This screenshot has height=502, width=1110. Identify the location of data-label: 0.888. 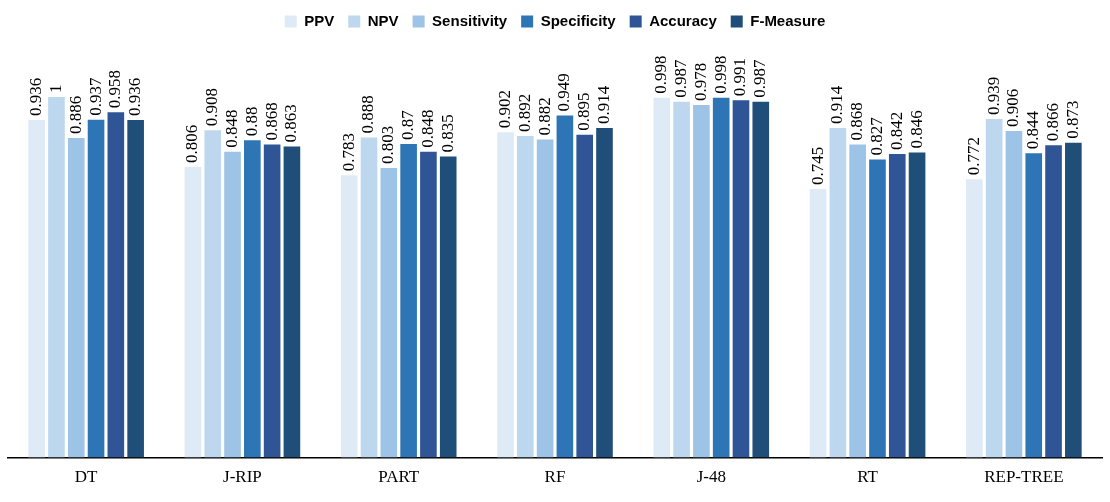
(368, 114).